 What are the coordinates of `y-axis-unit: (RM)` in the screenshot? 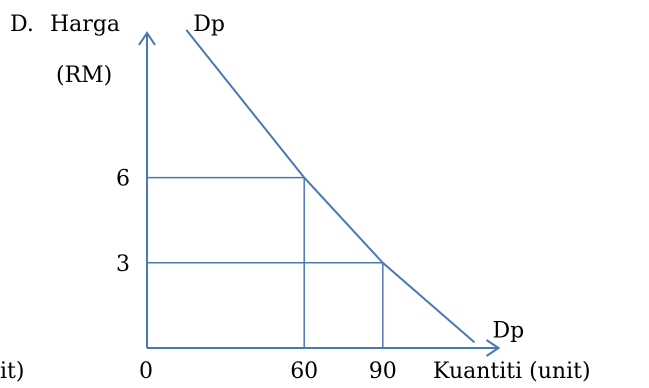 It's located at (84, 75).